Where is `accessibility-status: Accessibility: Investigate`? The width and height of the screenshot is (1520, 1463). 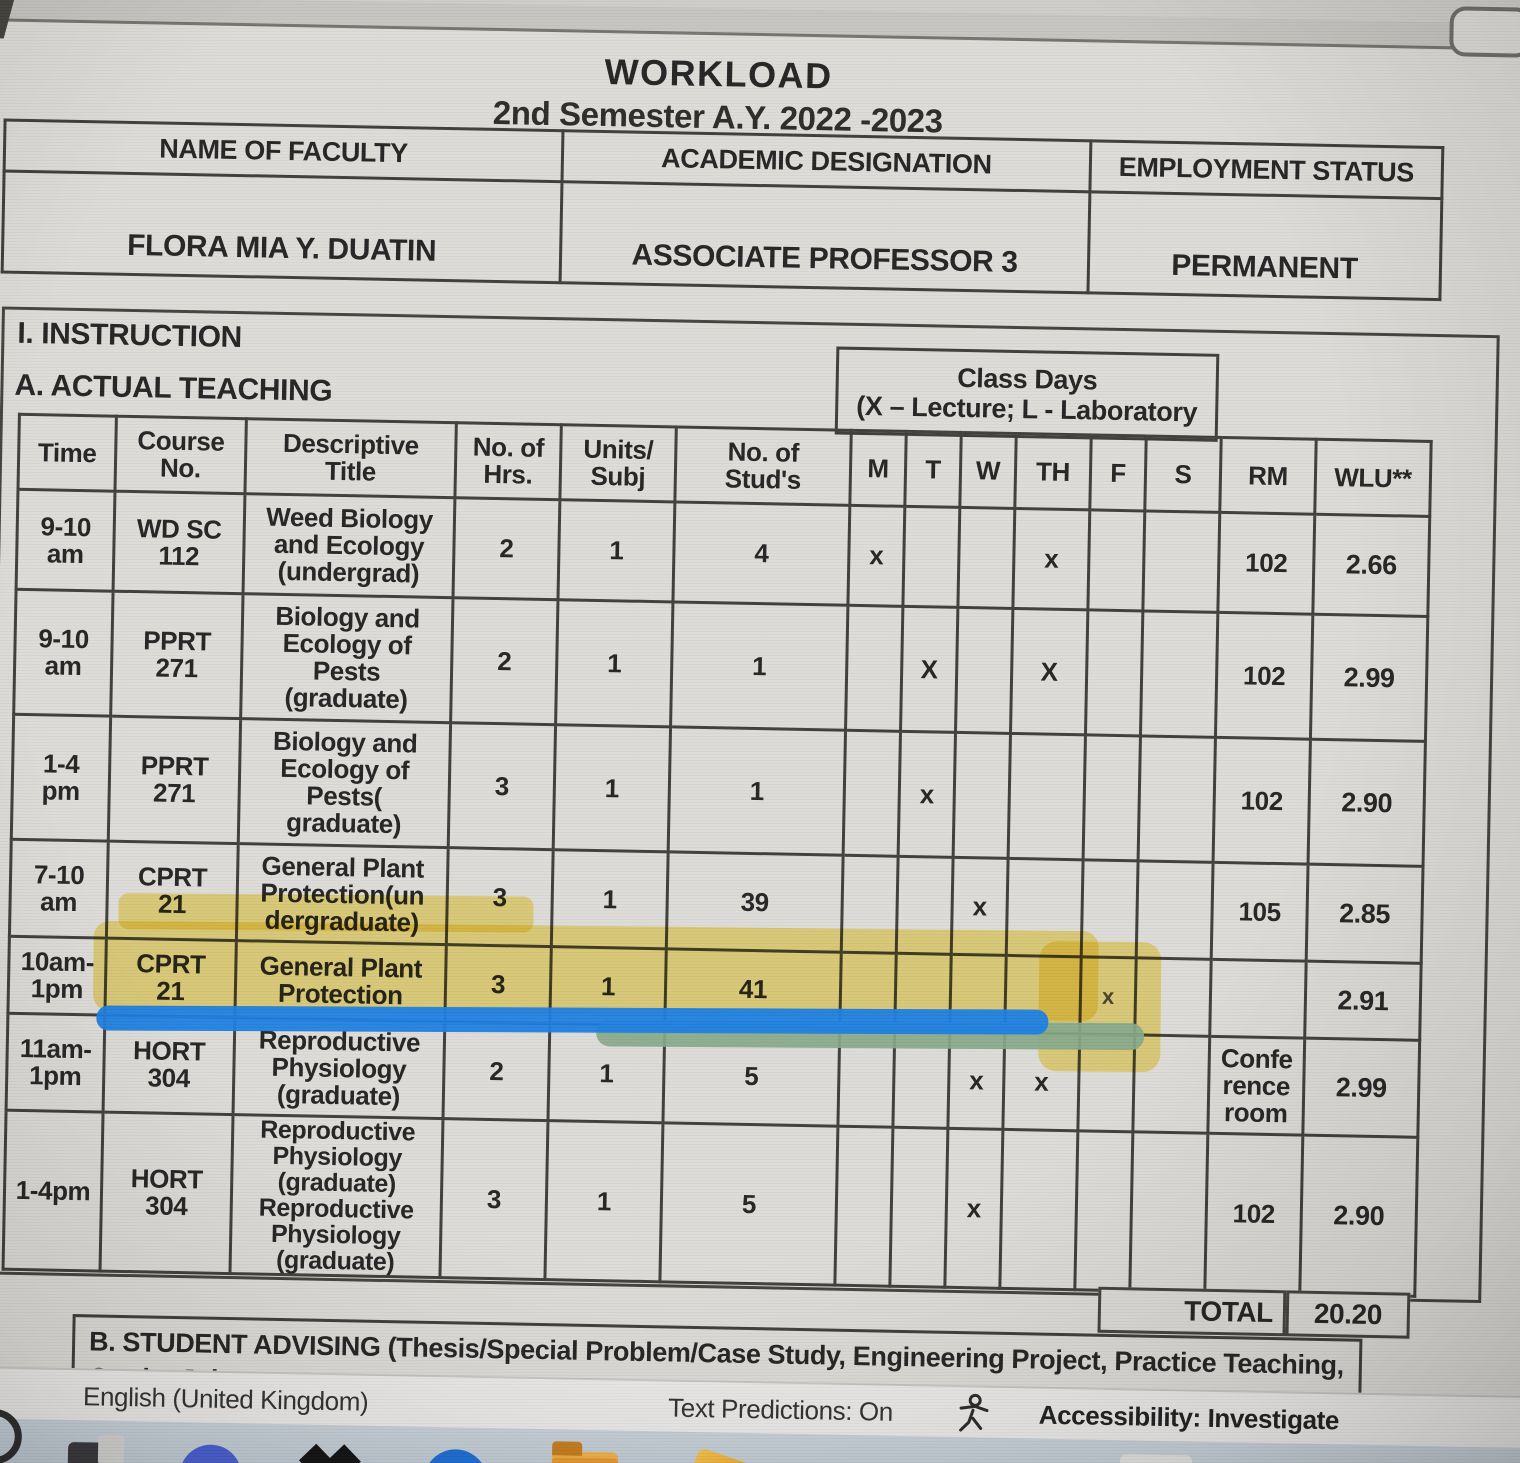 accessibility-status: Accessibility: Investigate is located at coordinates (1189, 1417).